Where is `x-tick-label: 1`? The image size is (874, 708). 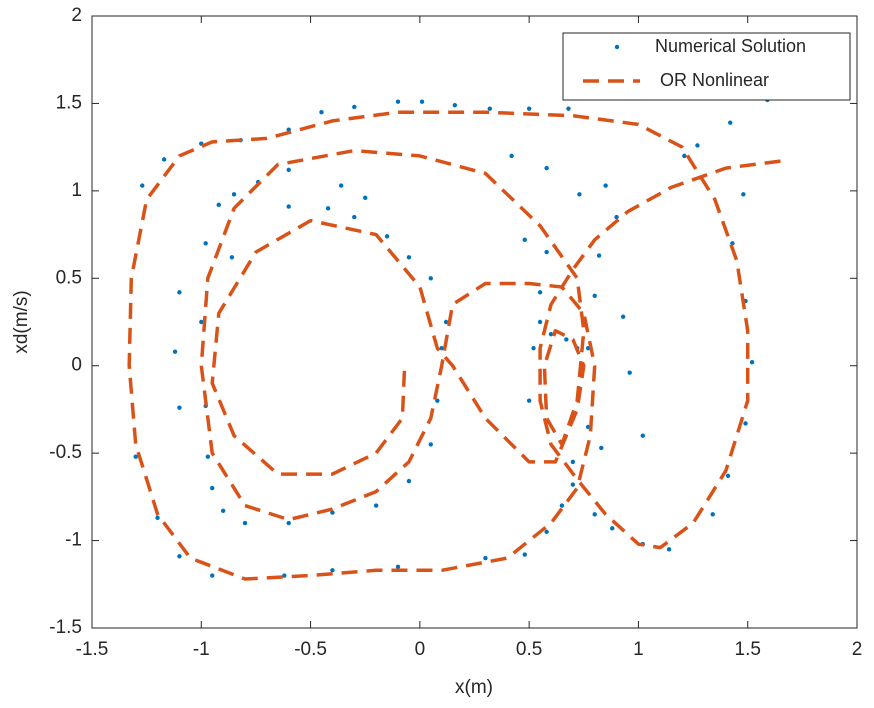 x-tick-label: 1 is located at coordinates (638, 649).